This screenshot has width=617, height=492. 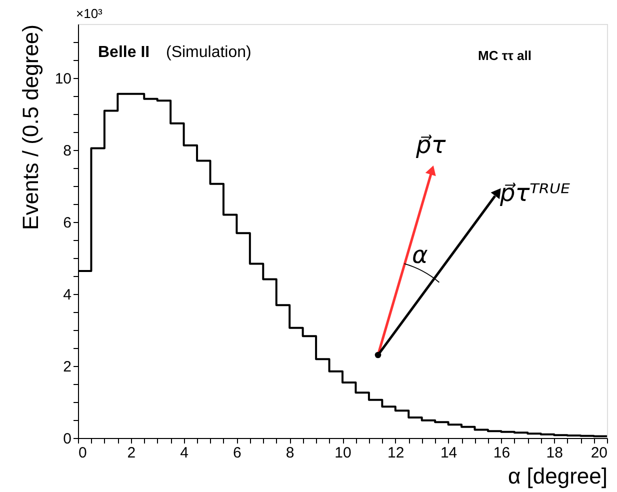 What do you see at coordinates (67, 223) in the screenshot?
I see `y-tick-label: 6` at bounding box center [67, 223].